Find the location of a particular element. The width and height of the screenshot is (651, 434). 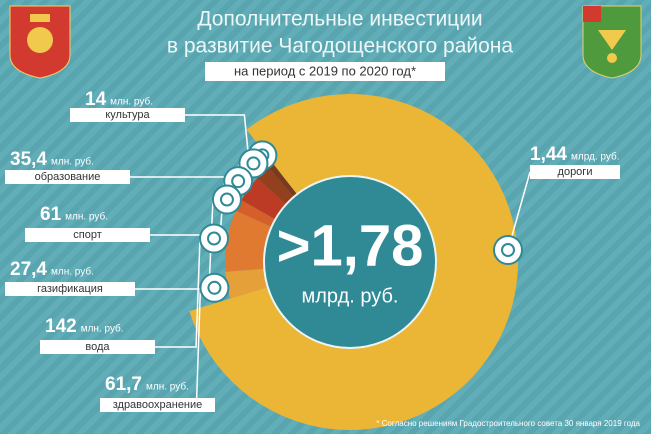

subtitle-box is located at coordinates (325, 71).